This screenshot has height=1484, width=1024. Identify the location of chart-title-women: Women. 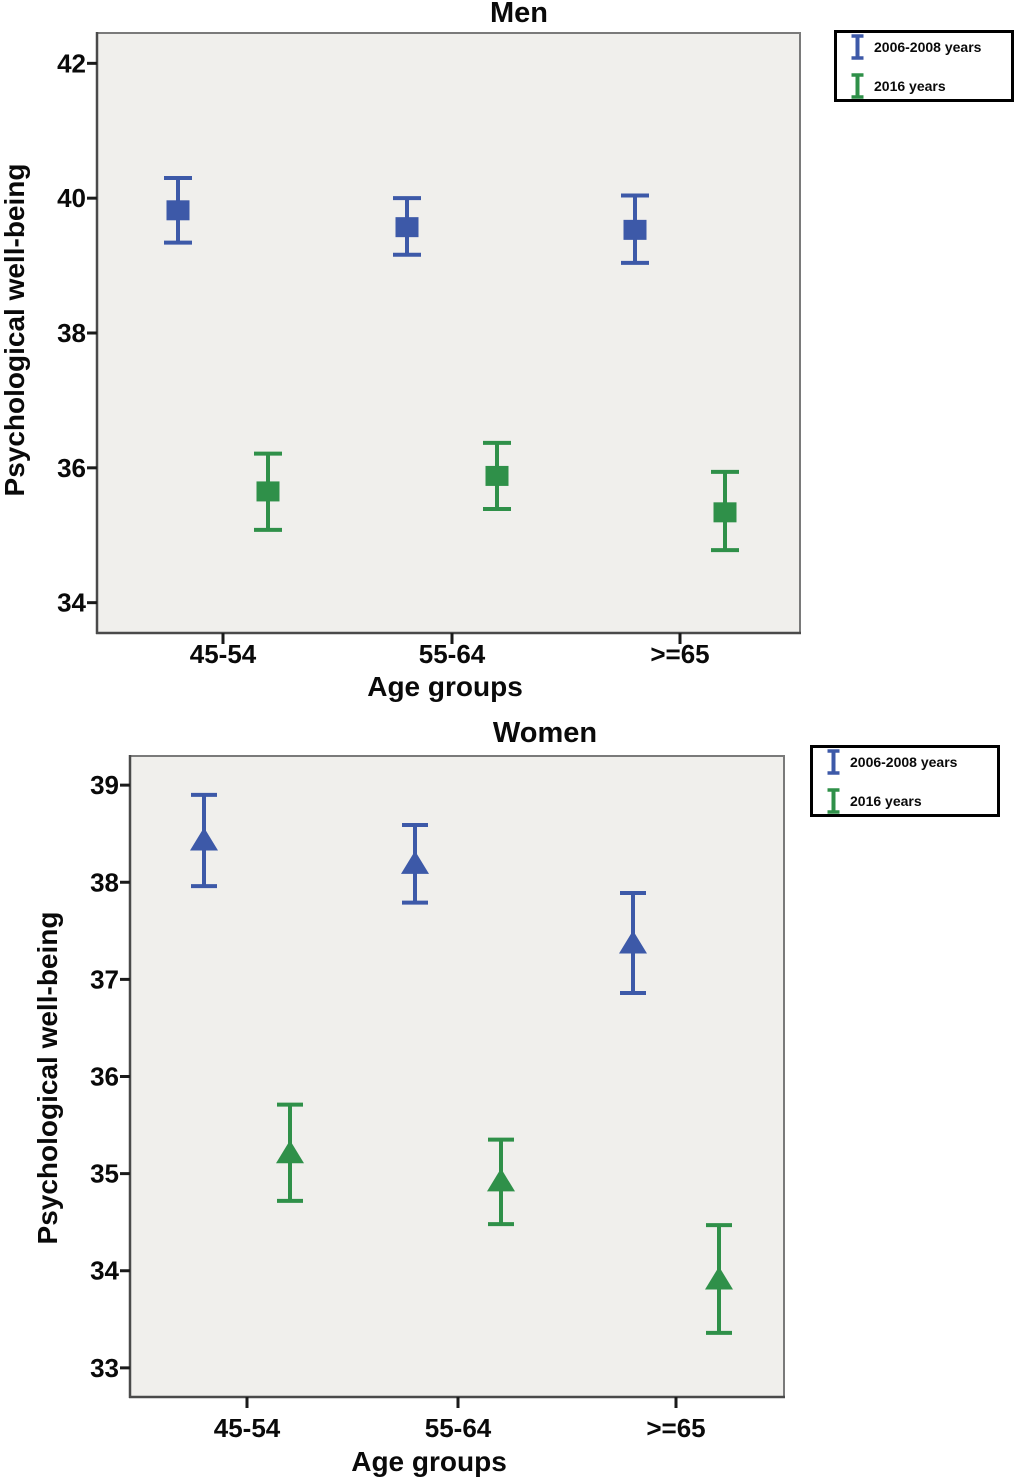
(545, 733).